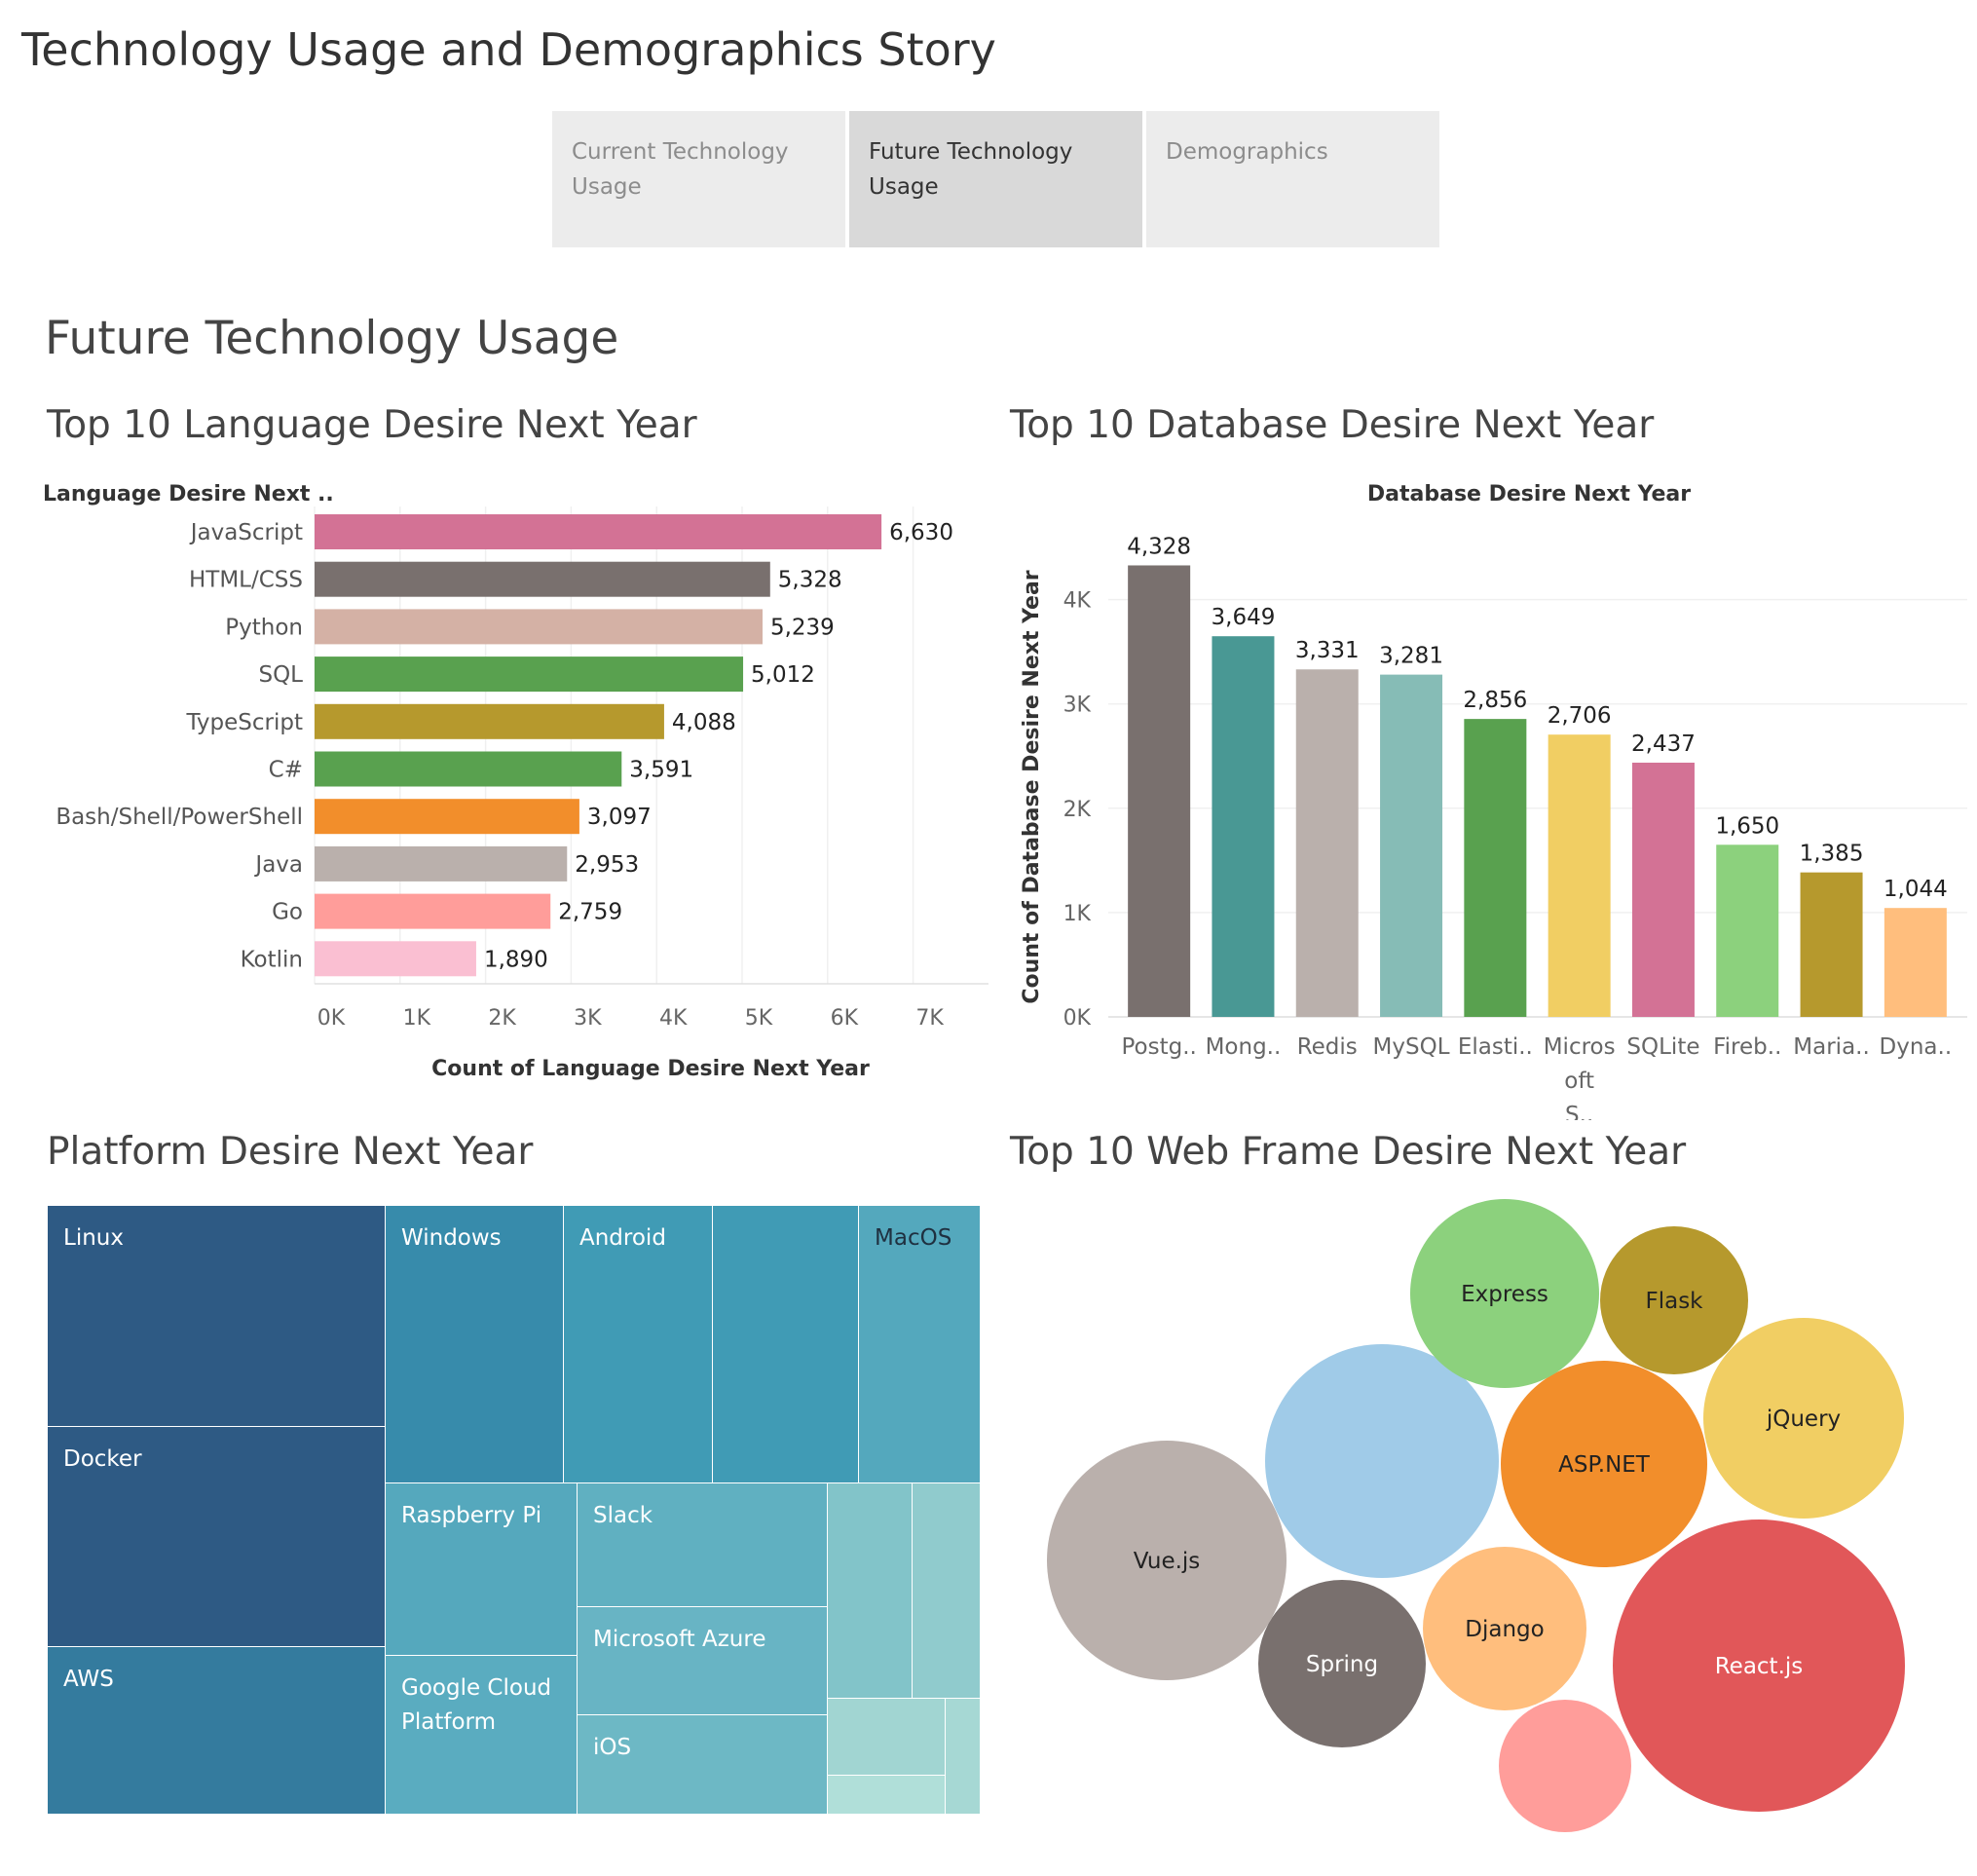  Describe the element at coordinates (1760, 1667) in the screenshot. I see `bubble-label: React.js` at that location.